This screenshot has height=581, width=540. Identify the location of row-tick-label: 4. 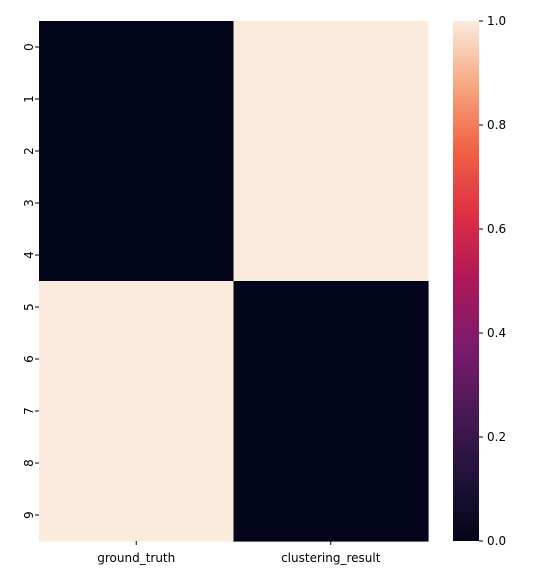
(29, 255).